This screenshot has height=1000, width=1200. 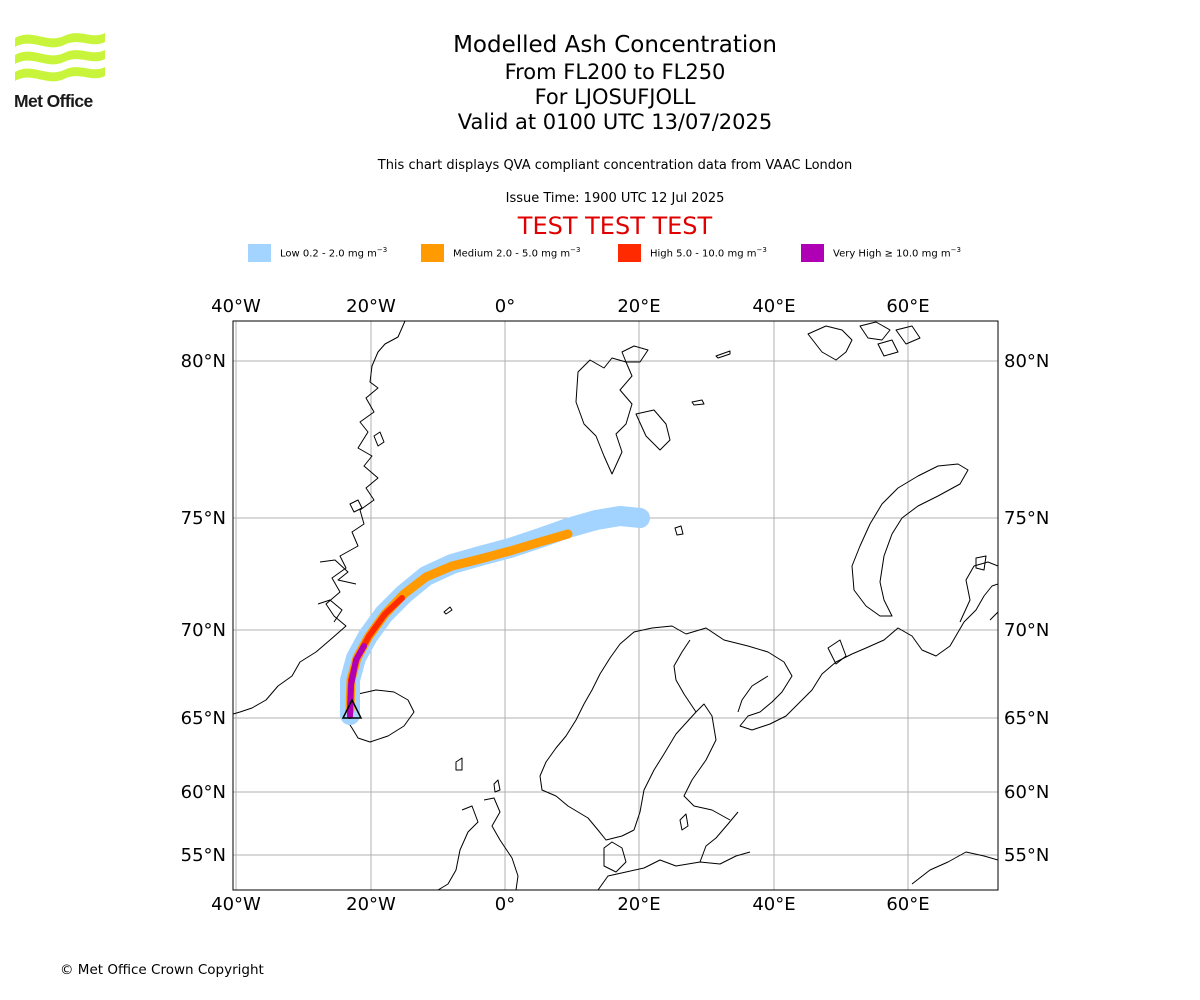 What do you see at coordinates (684, 822) in the screenshot?
I see `coastline-gotland` at bounding box center [684, 822].